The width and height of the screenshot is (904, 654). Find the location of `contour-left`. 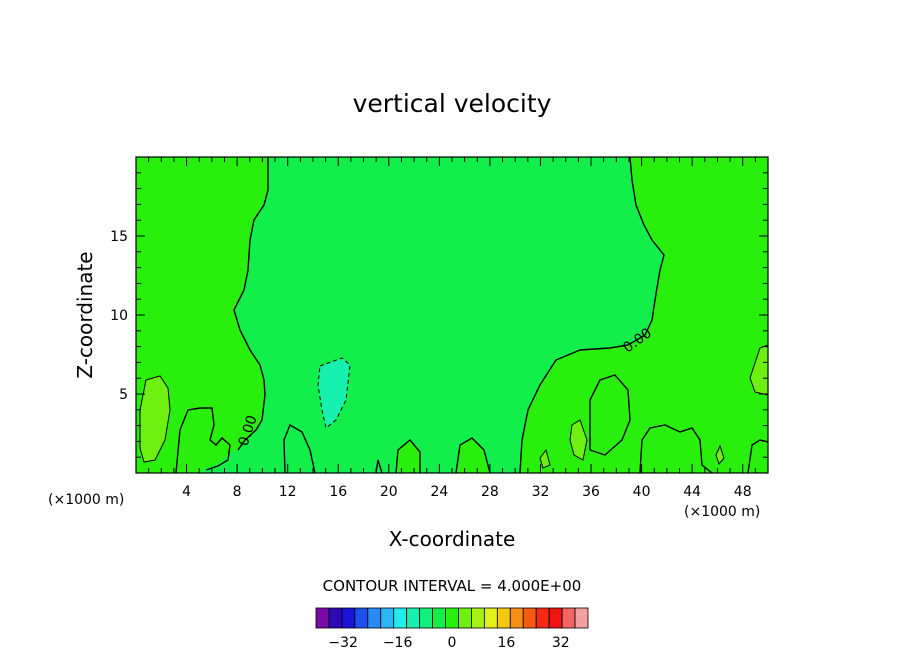

contour-left is located at coordinates (251, 304).